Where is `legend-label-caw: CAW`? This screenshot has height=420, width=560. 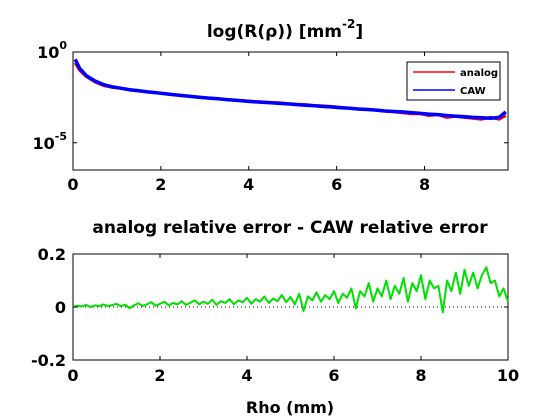
legend-label-caw: CAW is located at coordinates (473, 91).